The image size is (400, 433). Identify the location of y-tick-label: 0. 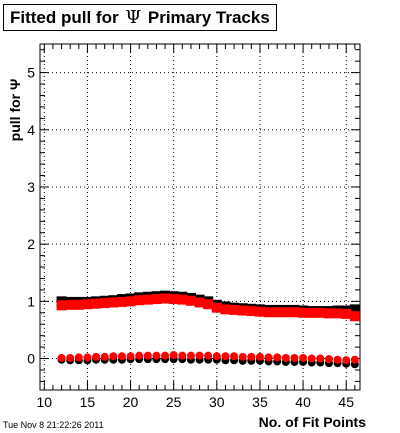
(31, 359).